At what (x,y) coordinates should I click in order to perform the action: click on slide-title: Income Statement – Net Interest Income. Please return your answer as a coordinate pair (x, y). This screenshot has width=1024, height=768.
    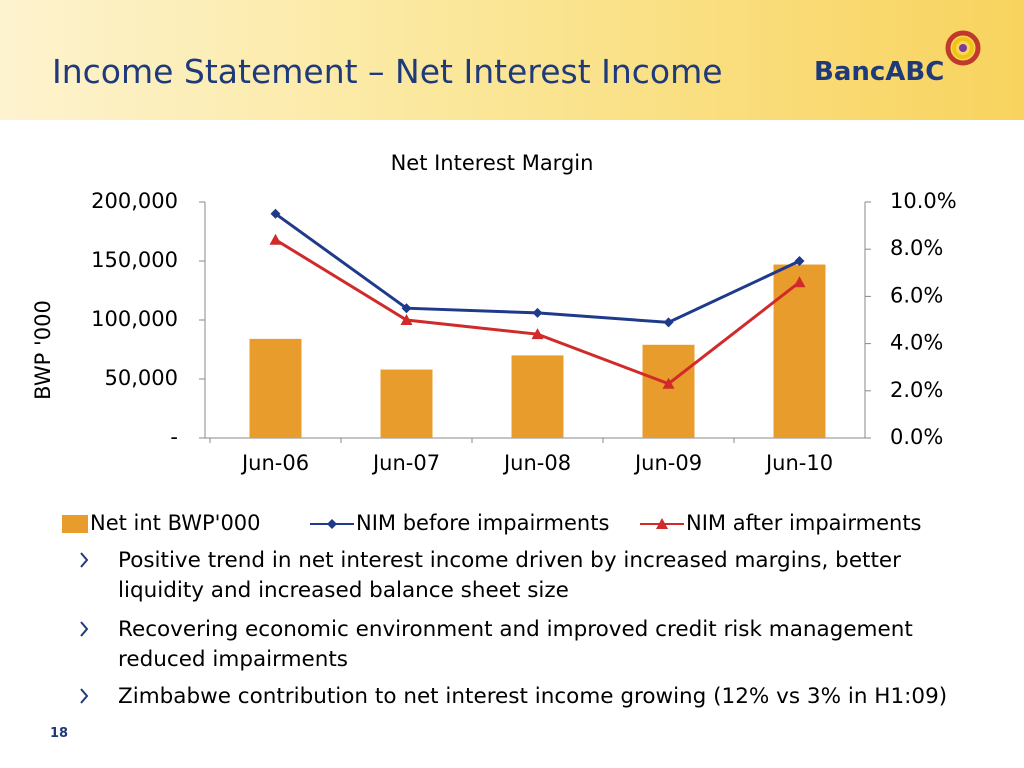
    Looking at the image, I should click on (387, 71).